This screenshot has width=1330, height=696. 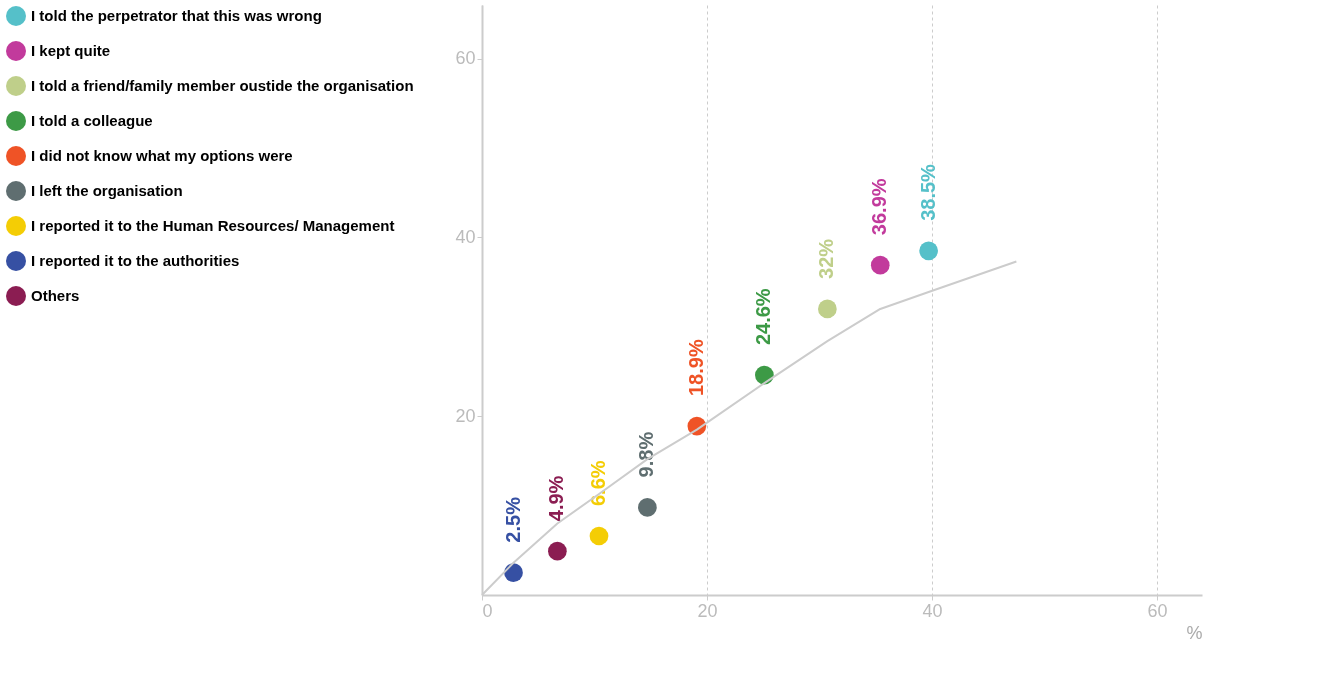 What do you see at coordinates (213, 225) in the screenshot?
I see `legend-label: I reported it to the Human Resources/ Management` at bounding box center [213, 225].